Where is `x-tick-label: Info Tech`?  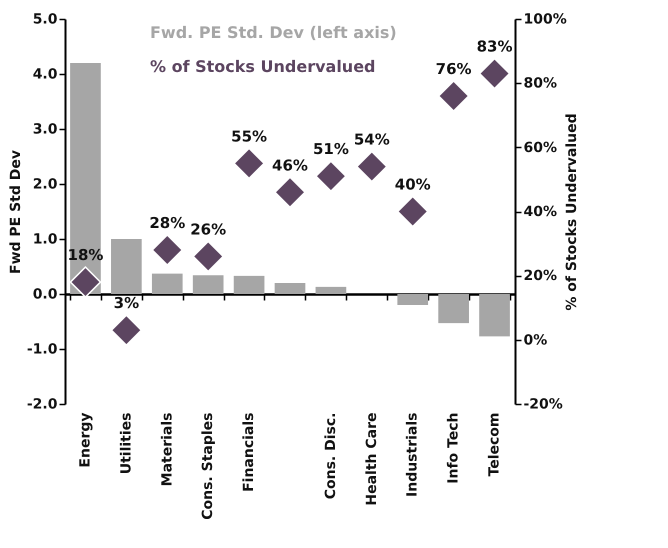 x-tick-label: Info Tech is located at coordinates (454, 448).